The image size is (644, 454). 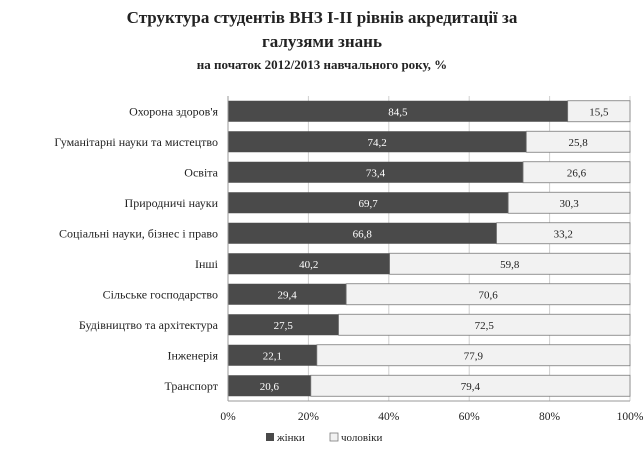 I want to click on data-label-women: 20,6, so click(x=270, y=387).